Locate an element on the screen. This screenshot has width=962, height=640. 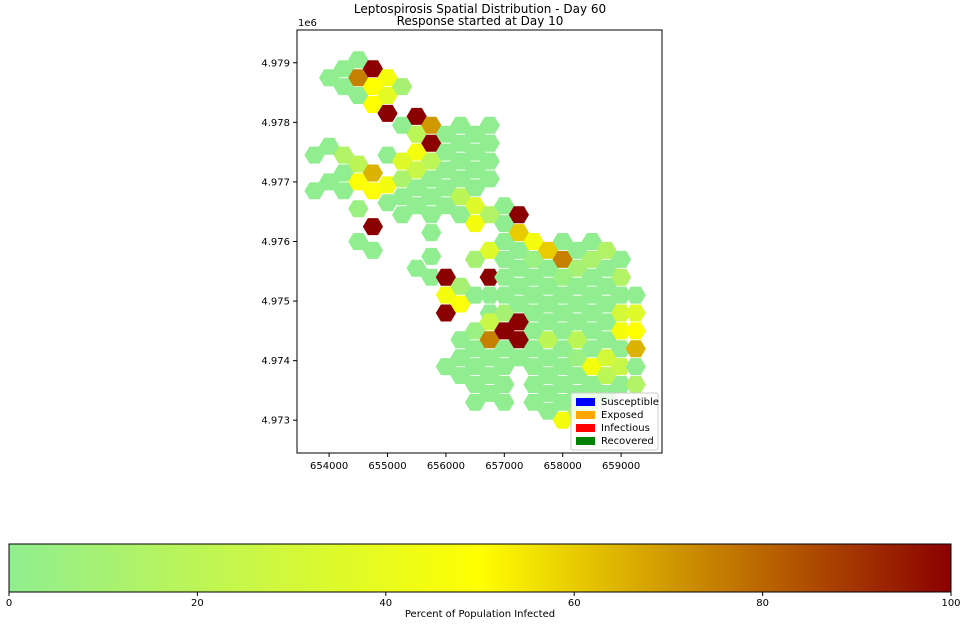
x-tick-label: 657000 is located at coordinates (504, 466).